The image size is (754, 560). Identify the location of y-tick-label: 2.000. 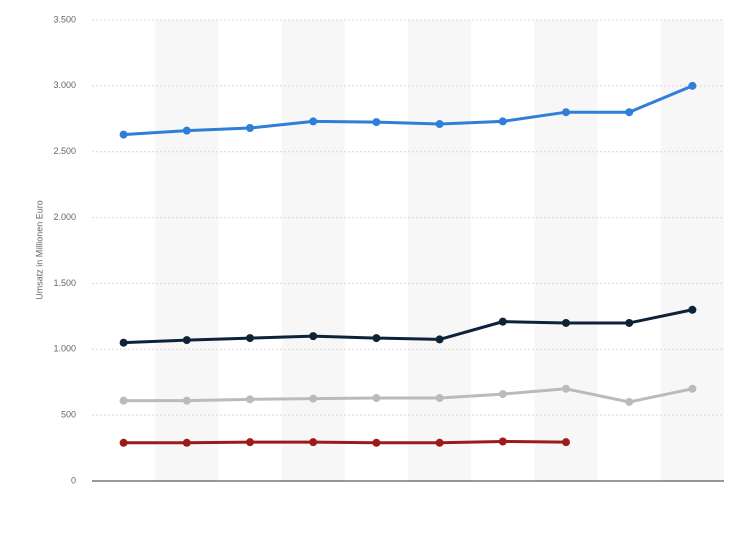
(64, 217).